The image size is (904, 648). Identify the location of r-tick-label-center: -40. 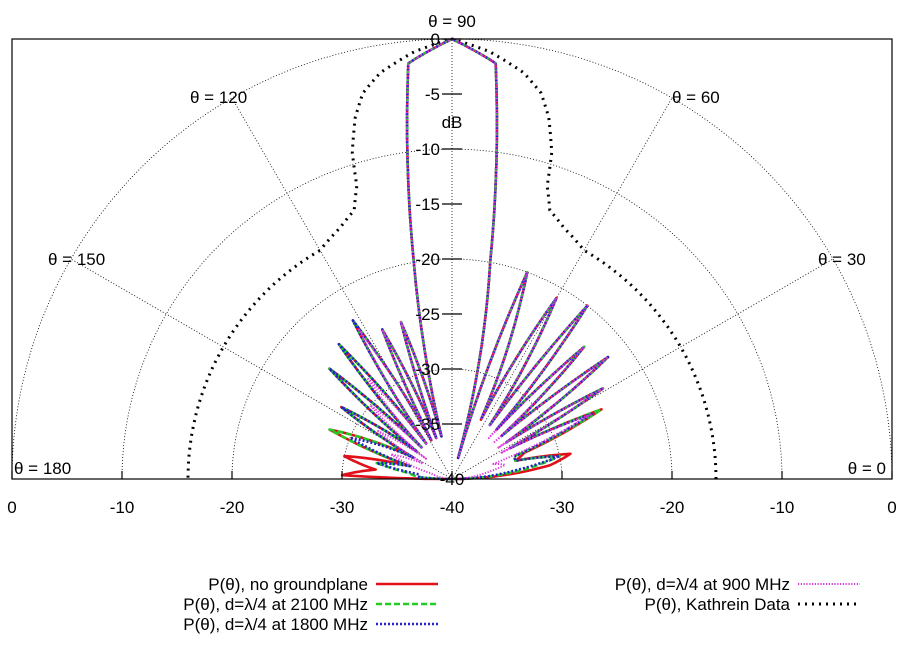
(452, 479).